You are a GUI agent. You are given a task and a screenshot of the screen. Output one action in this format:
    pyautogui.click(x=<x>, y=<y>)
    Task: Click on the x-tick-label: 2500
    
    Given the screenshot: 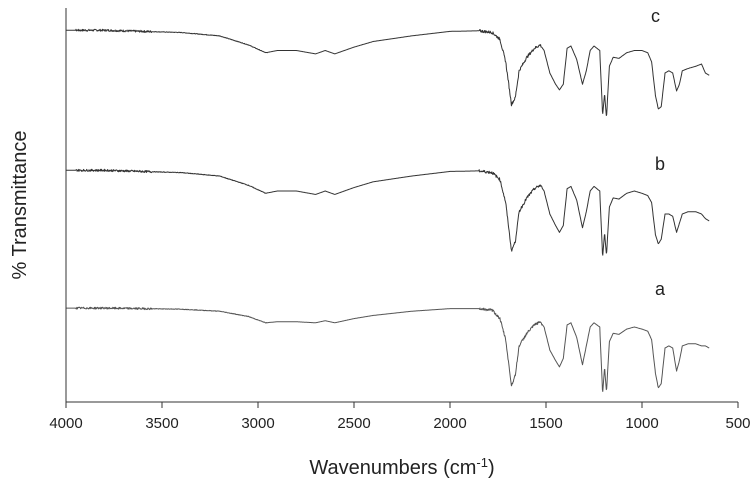 What is the action you would take?
    pyautogui.click(x=353, y=423)
    